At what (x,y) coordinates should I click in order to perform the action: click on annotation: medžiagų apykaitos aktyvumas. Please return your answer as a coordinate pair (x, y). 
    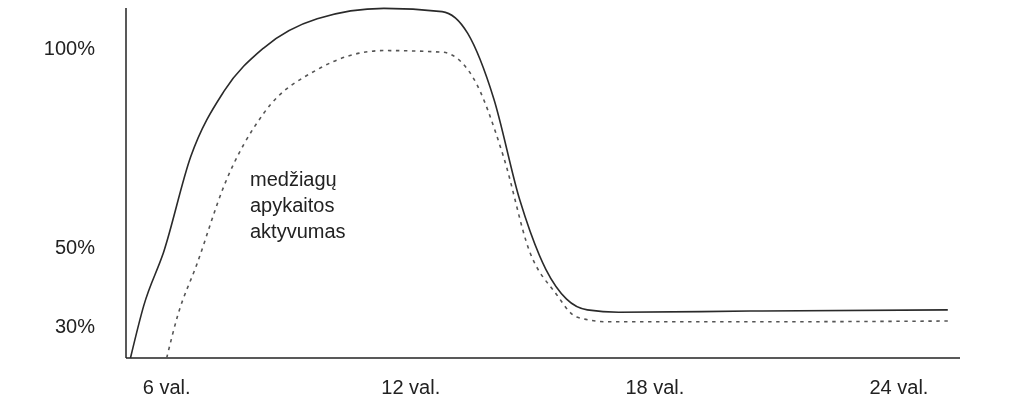
    Looking at the image, I should click on (298, 205).